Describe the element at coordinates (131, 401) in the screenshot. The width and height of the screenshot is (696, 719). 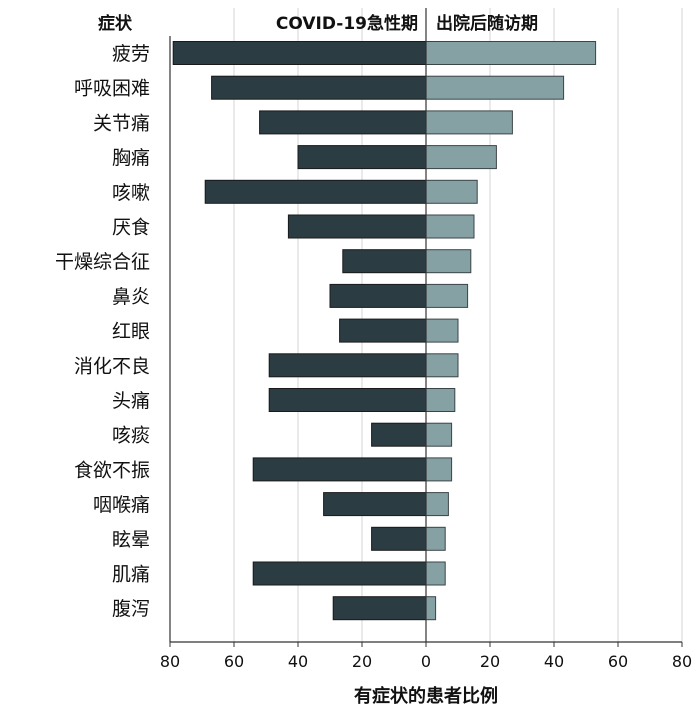
I see `category-label: 头痛` at that location.